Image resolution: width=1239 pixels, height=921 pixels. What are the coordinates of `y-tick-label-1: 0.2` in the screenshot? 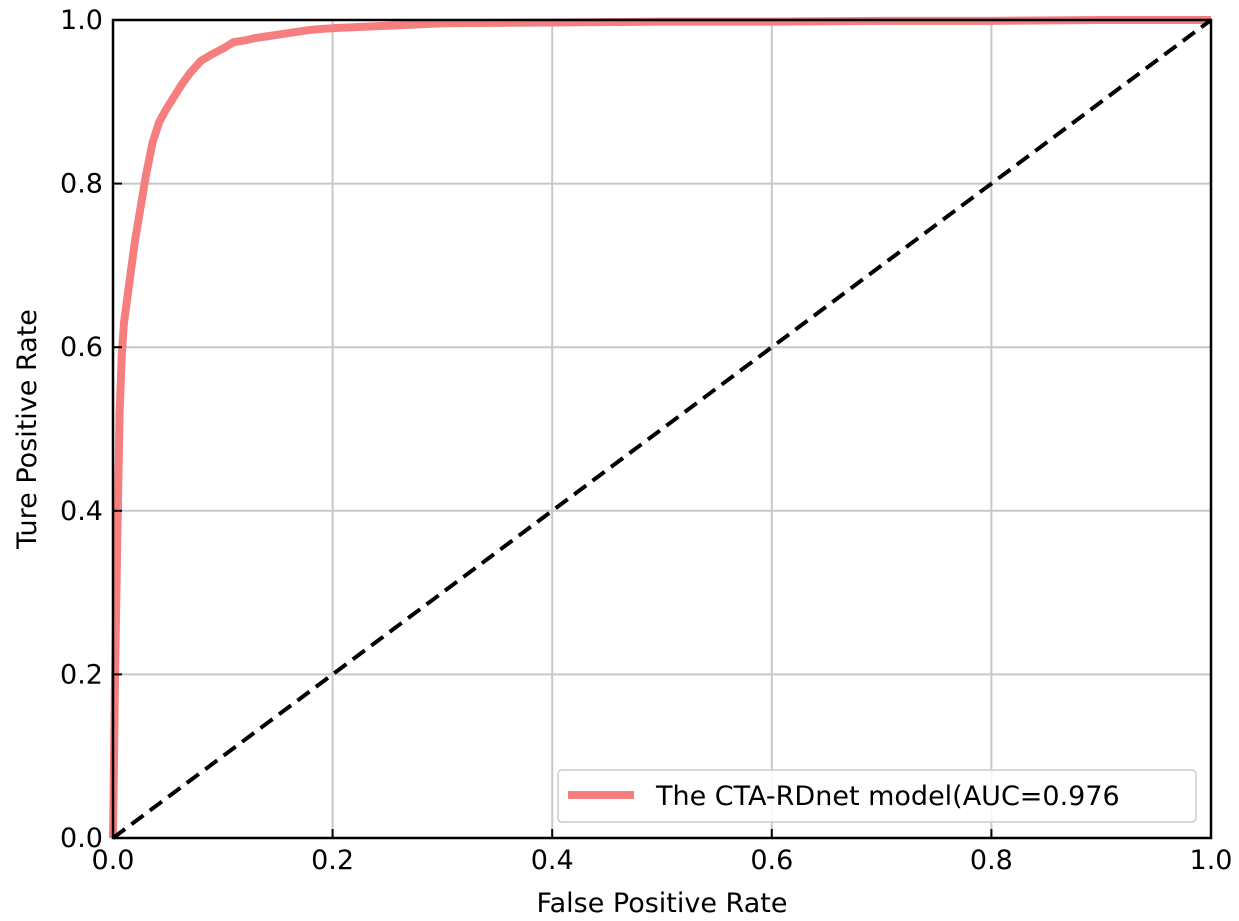 It's located at (81, 674).